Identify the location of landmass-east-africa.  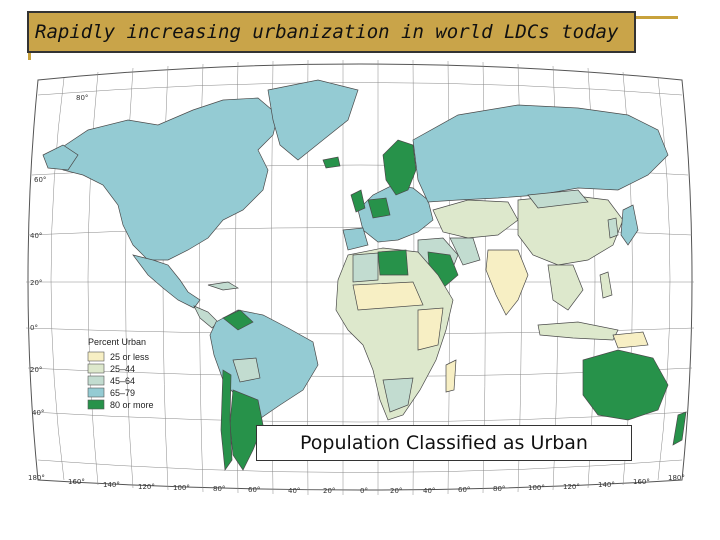
(430, 329).